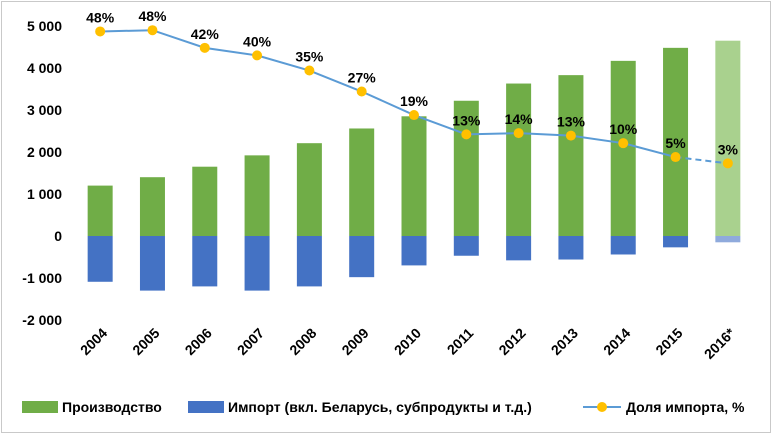 This screenshot has height=436, width=774. Describe the element at coordinates (414, 101) in the screenshot. I see `import-share-label: 19%` at that location.